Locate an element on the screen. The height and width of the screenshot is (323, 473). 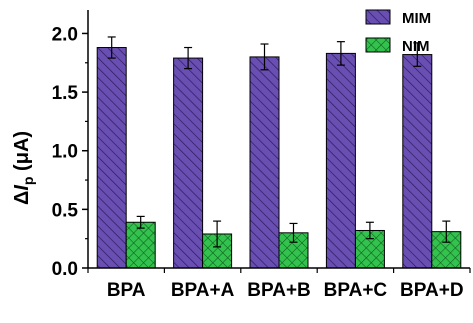
legend-swatch-mim is located at coordinates (378, 17).